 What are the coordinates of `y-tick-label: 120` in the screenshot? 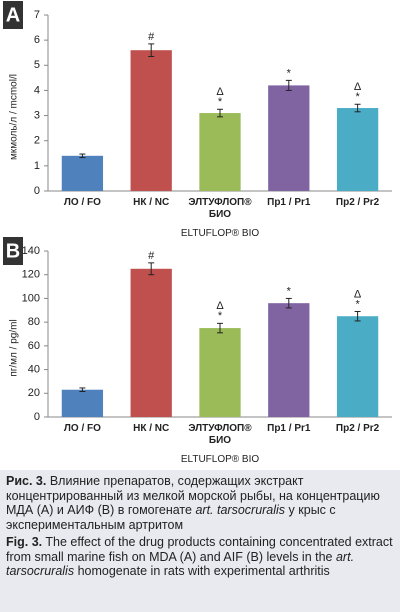 It's located at (31, 275).